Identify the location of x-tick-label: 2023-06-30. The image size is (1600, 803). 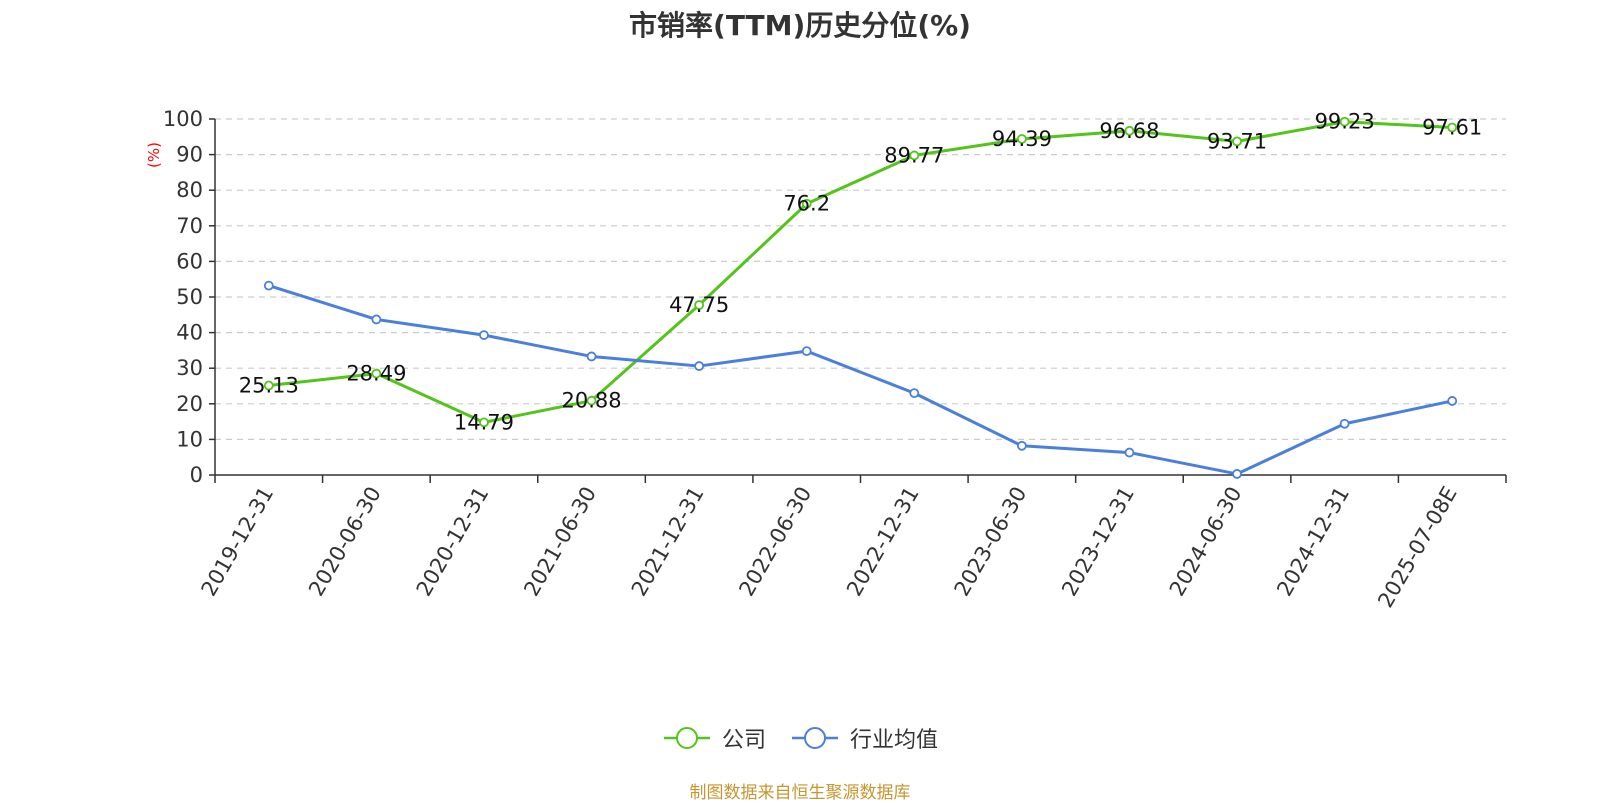
(991, 542).